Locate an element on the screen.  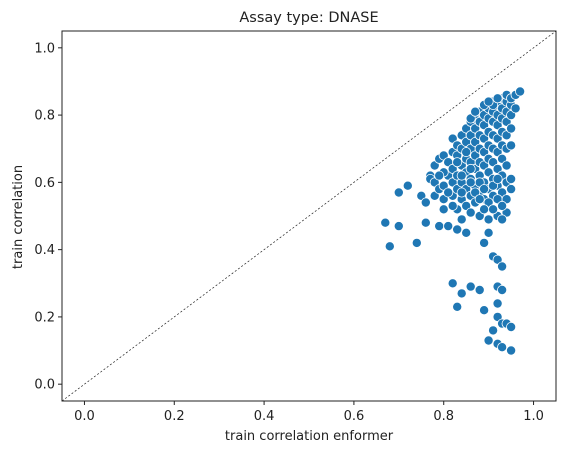
x-axis-ticks: 0.0 0.2 0.4 0.6 0.8 1.0 is located at coordinates (309, 412).